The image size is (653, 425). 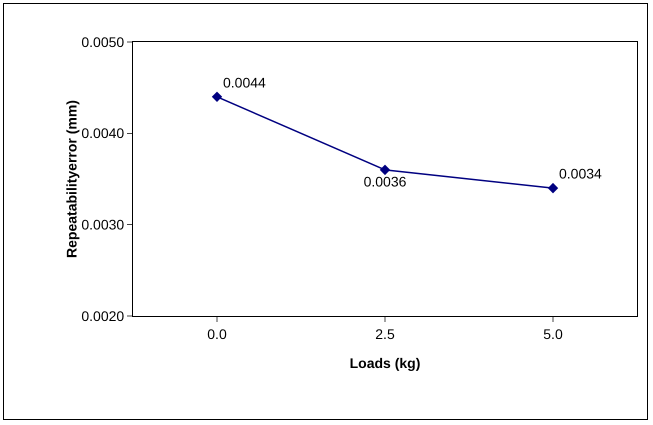 What do you see at coordinates (385, 363) in the screenshot?
I see `x-axis-title: Loads (kg)` at bounding box center [385, 363].